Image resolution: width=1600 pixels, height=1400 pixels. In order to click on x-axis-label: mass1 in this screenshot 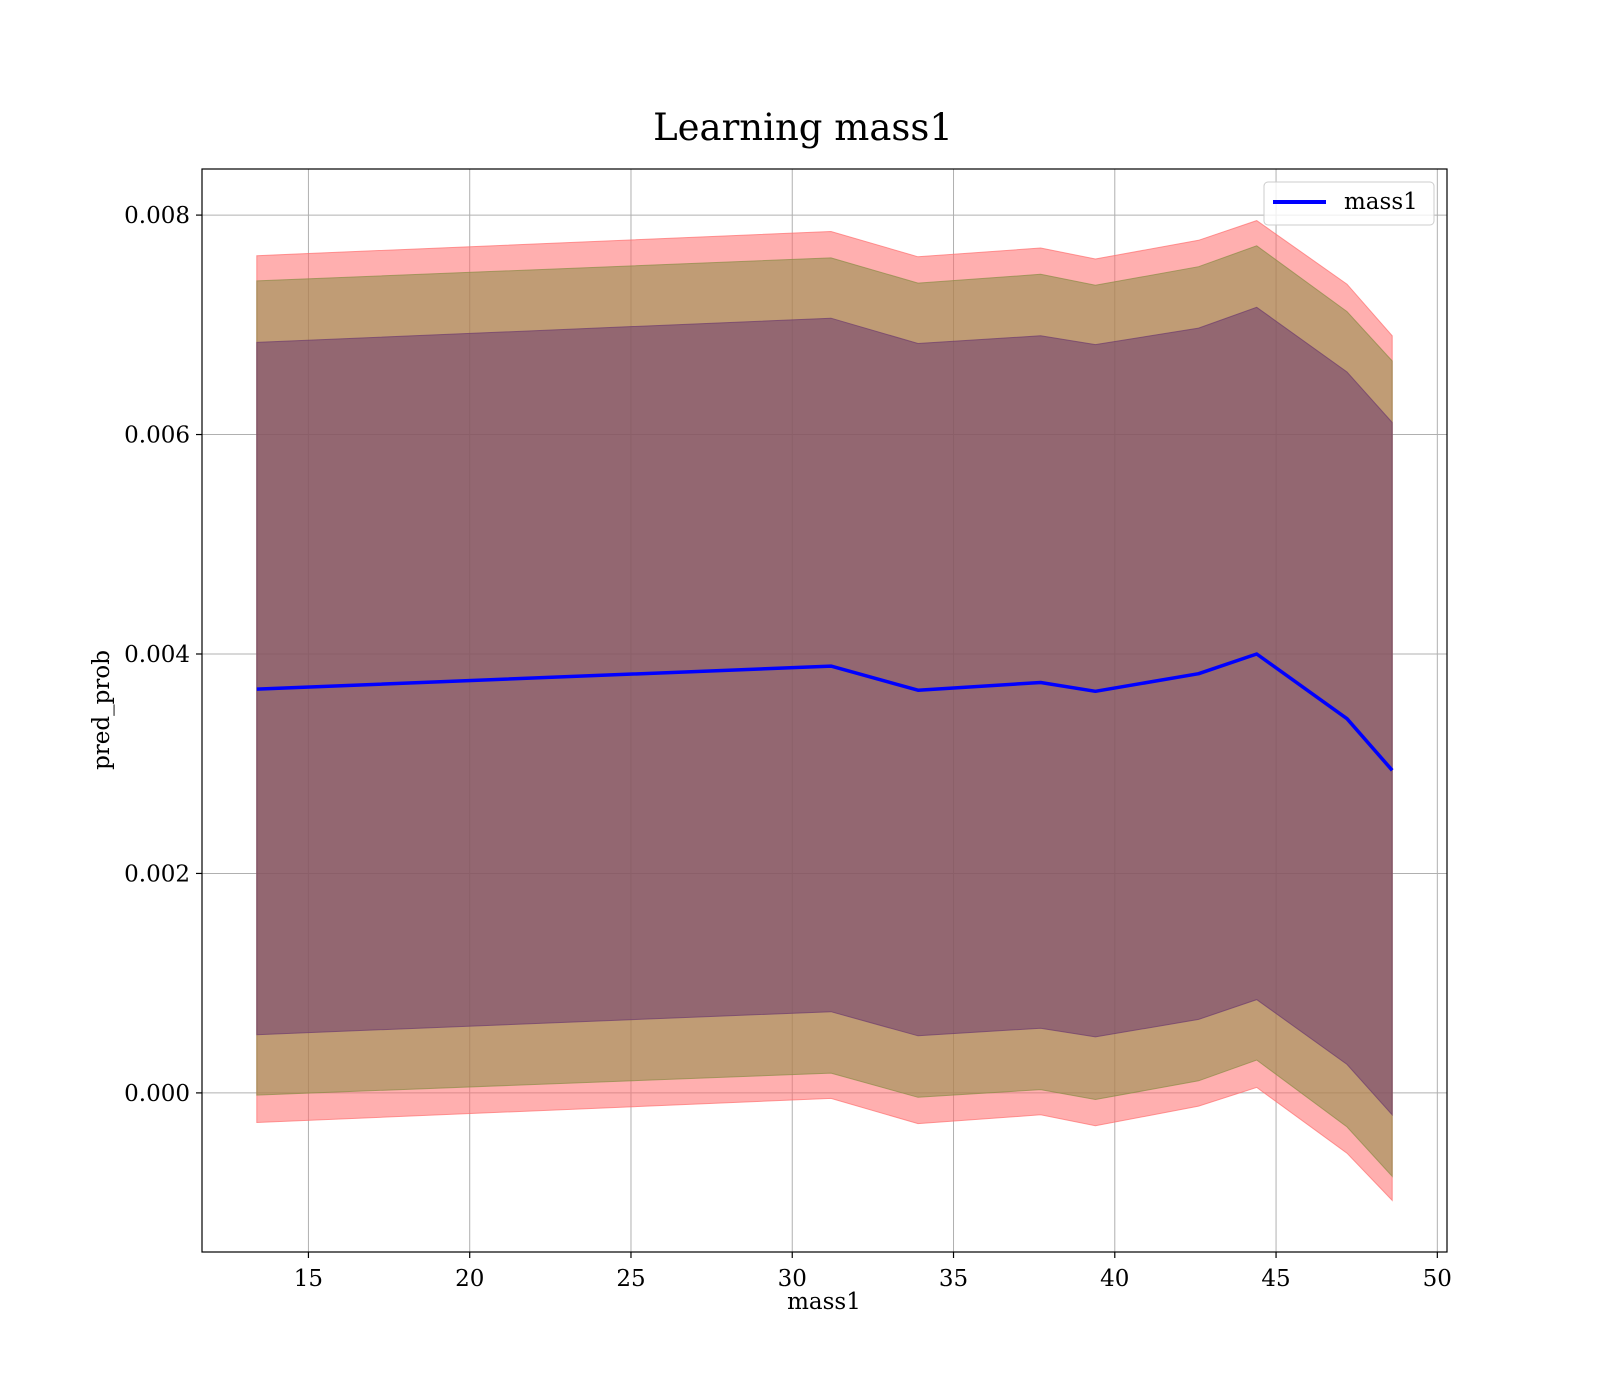, I will do `click(824, 1302)`.